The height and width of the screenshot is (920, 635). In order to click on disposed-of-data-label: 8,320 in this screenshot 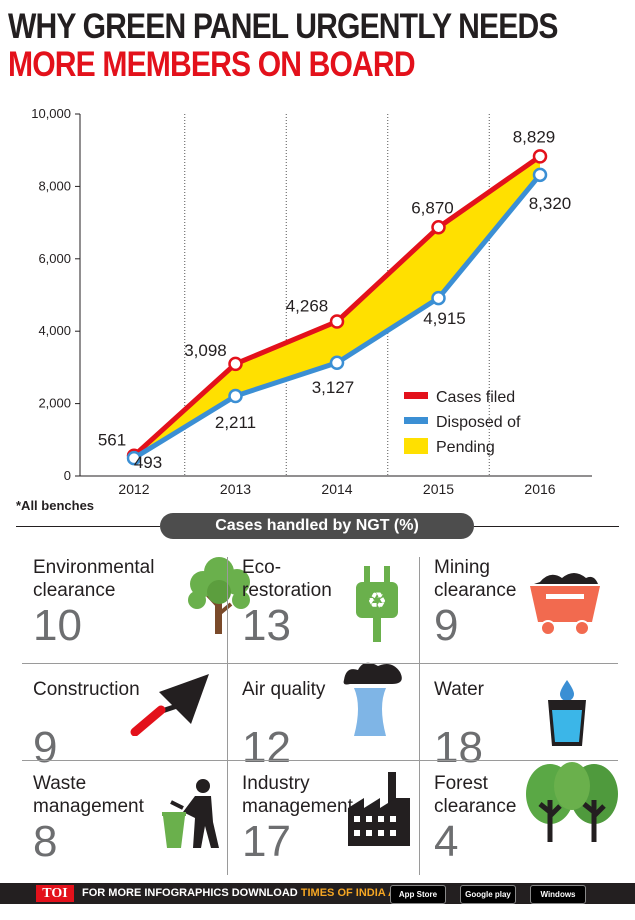, I will do `click(550, 203)`.